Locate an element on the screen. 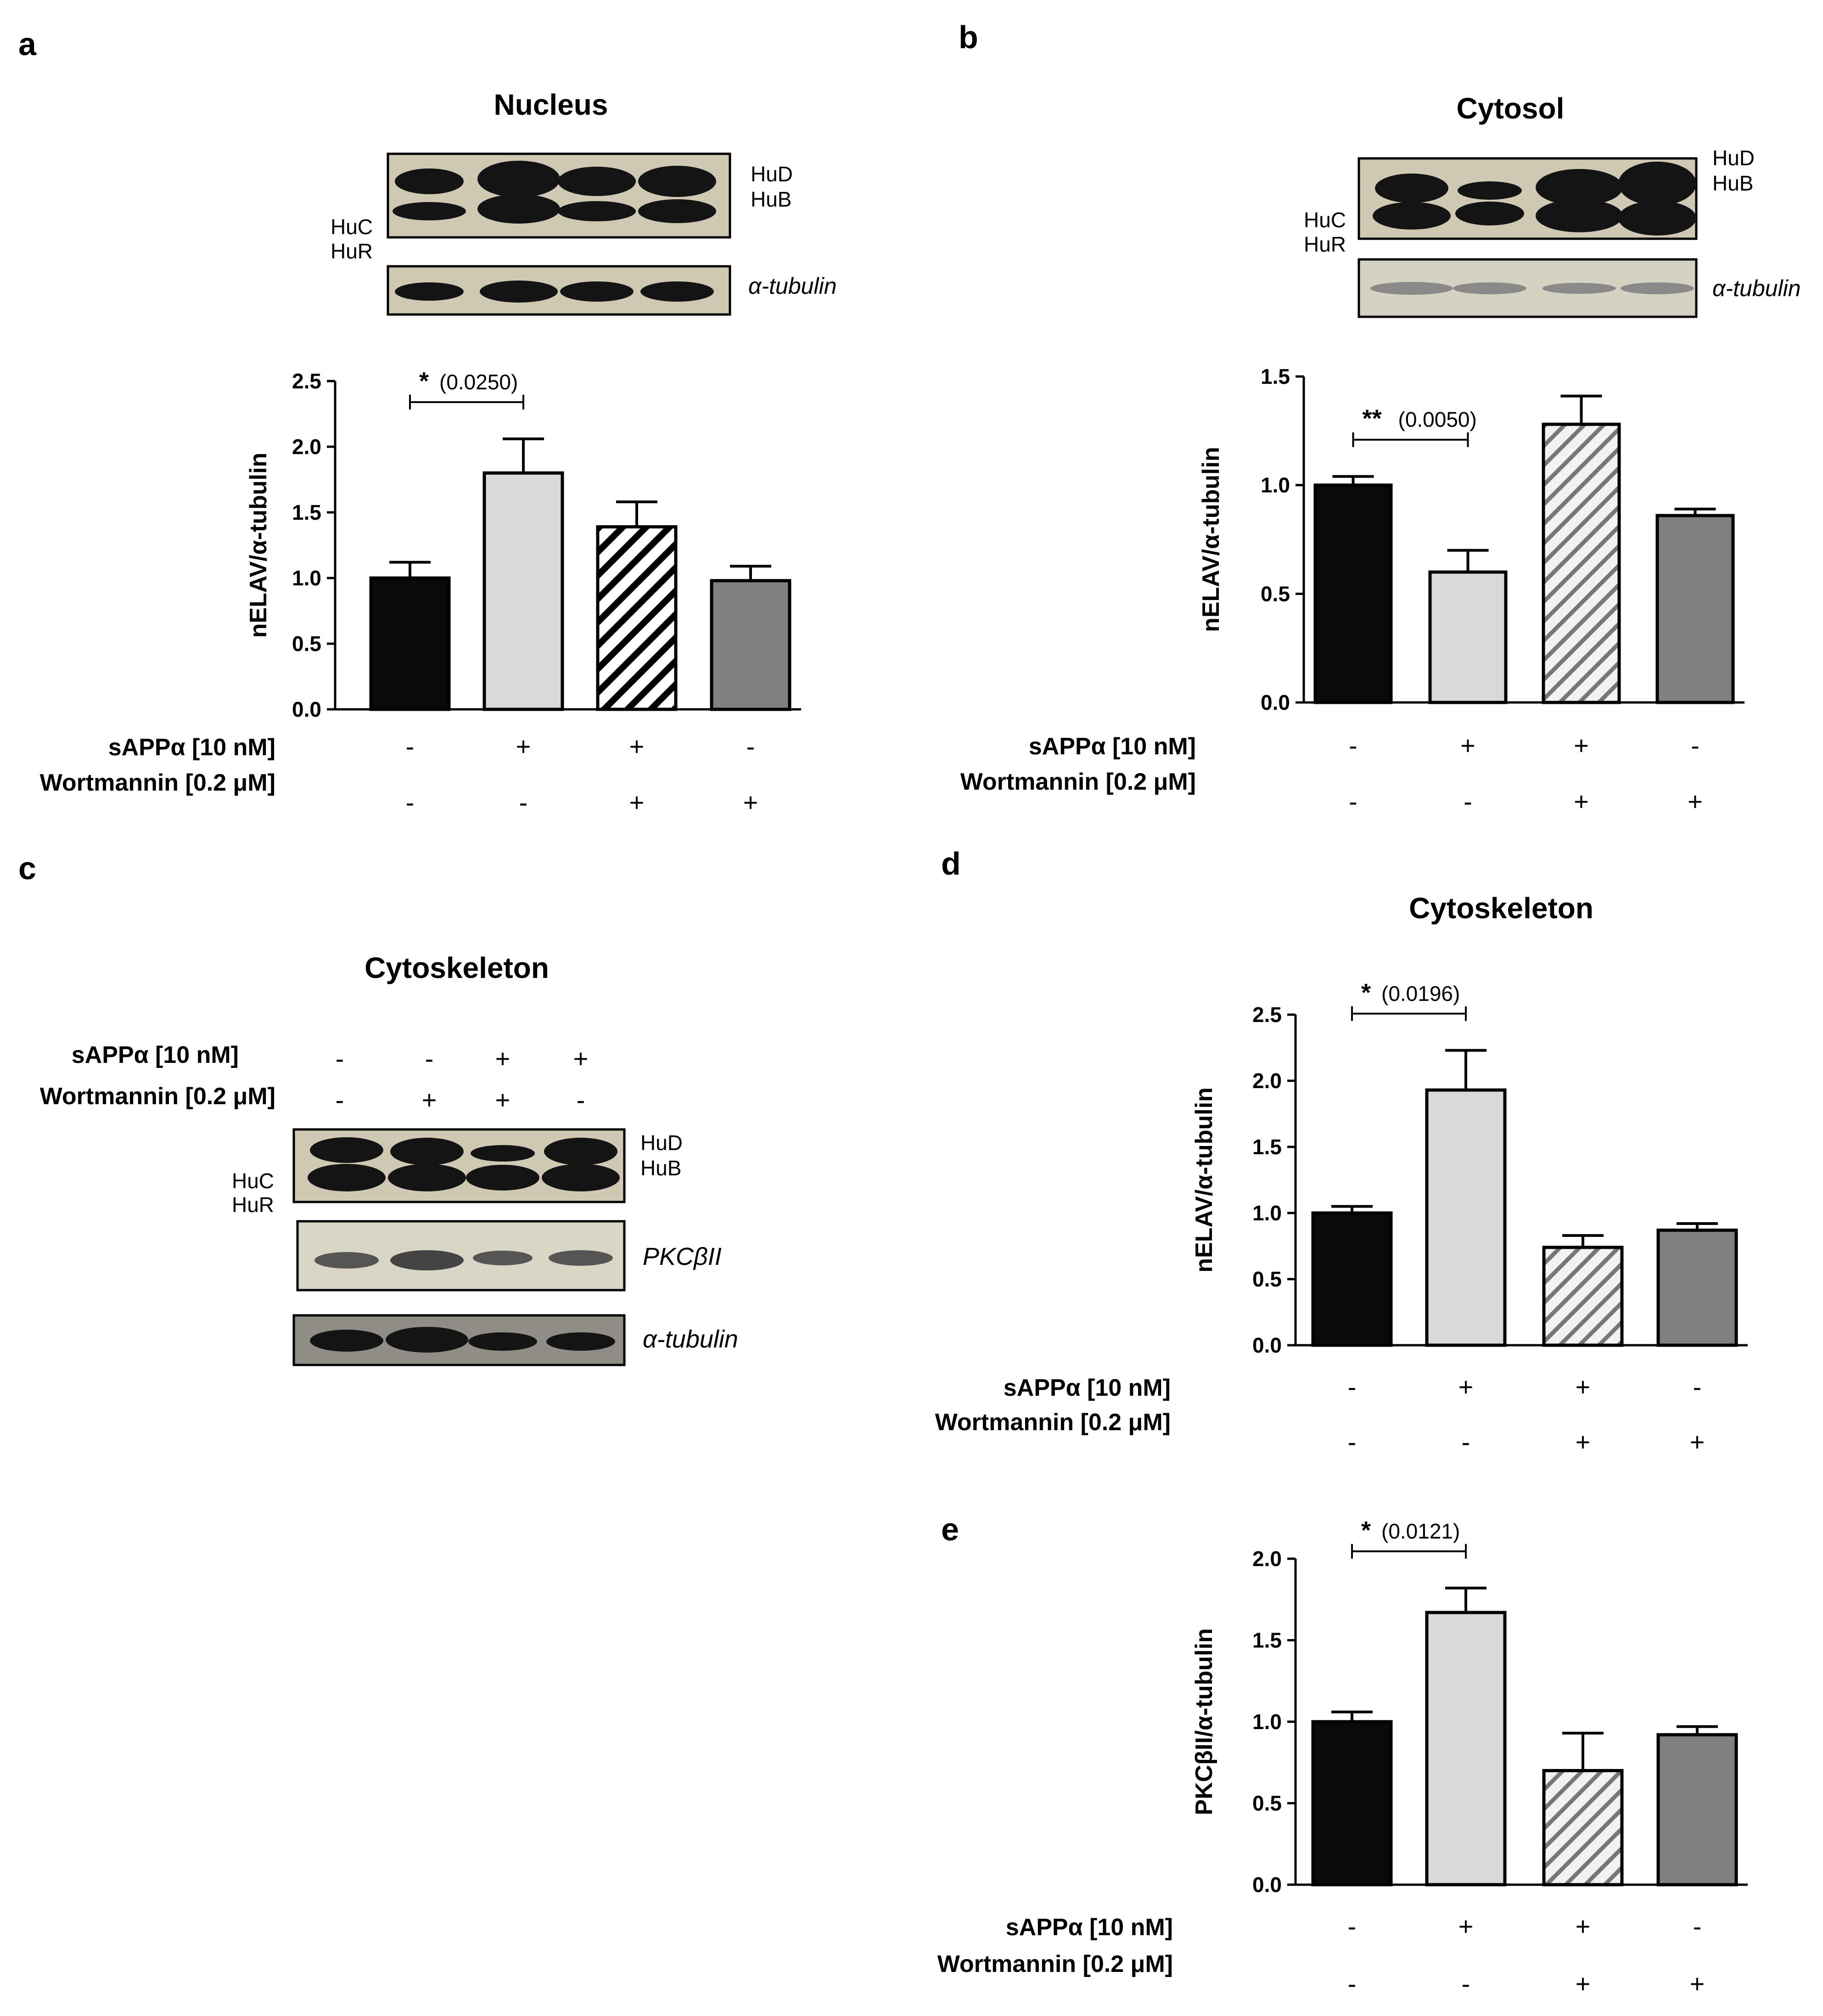 The width and height of the screenshot is (1823, 2016). label-hub-a: HuB is located at coordinates (771, 199).